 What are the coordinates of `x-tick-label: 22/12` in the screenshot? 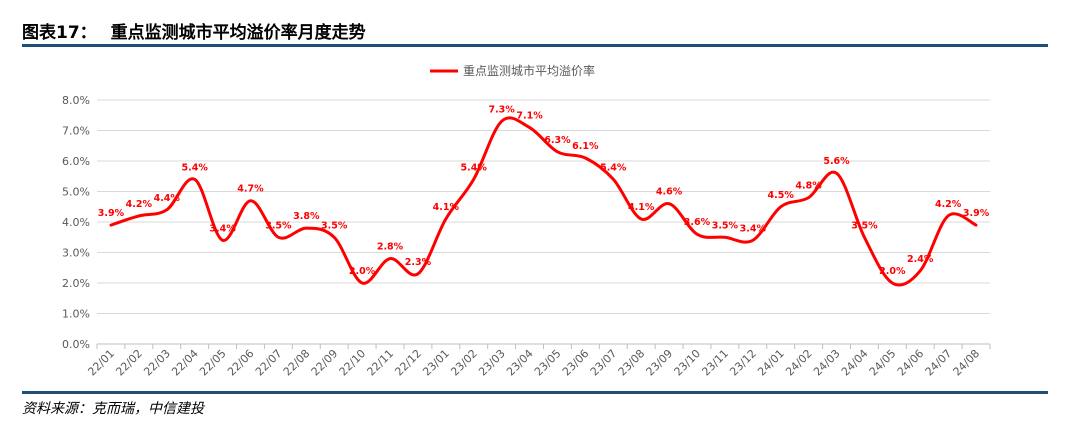 It's located at (408, 363).